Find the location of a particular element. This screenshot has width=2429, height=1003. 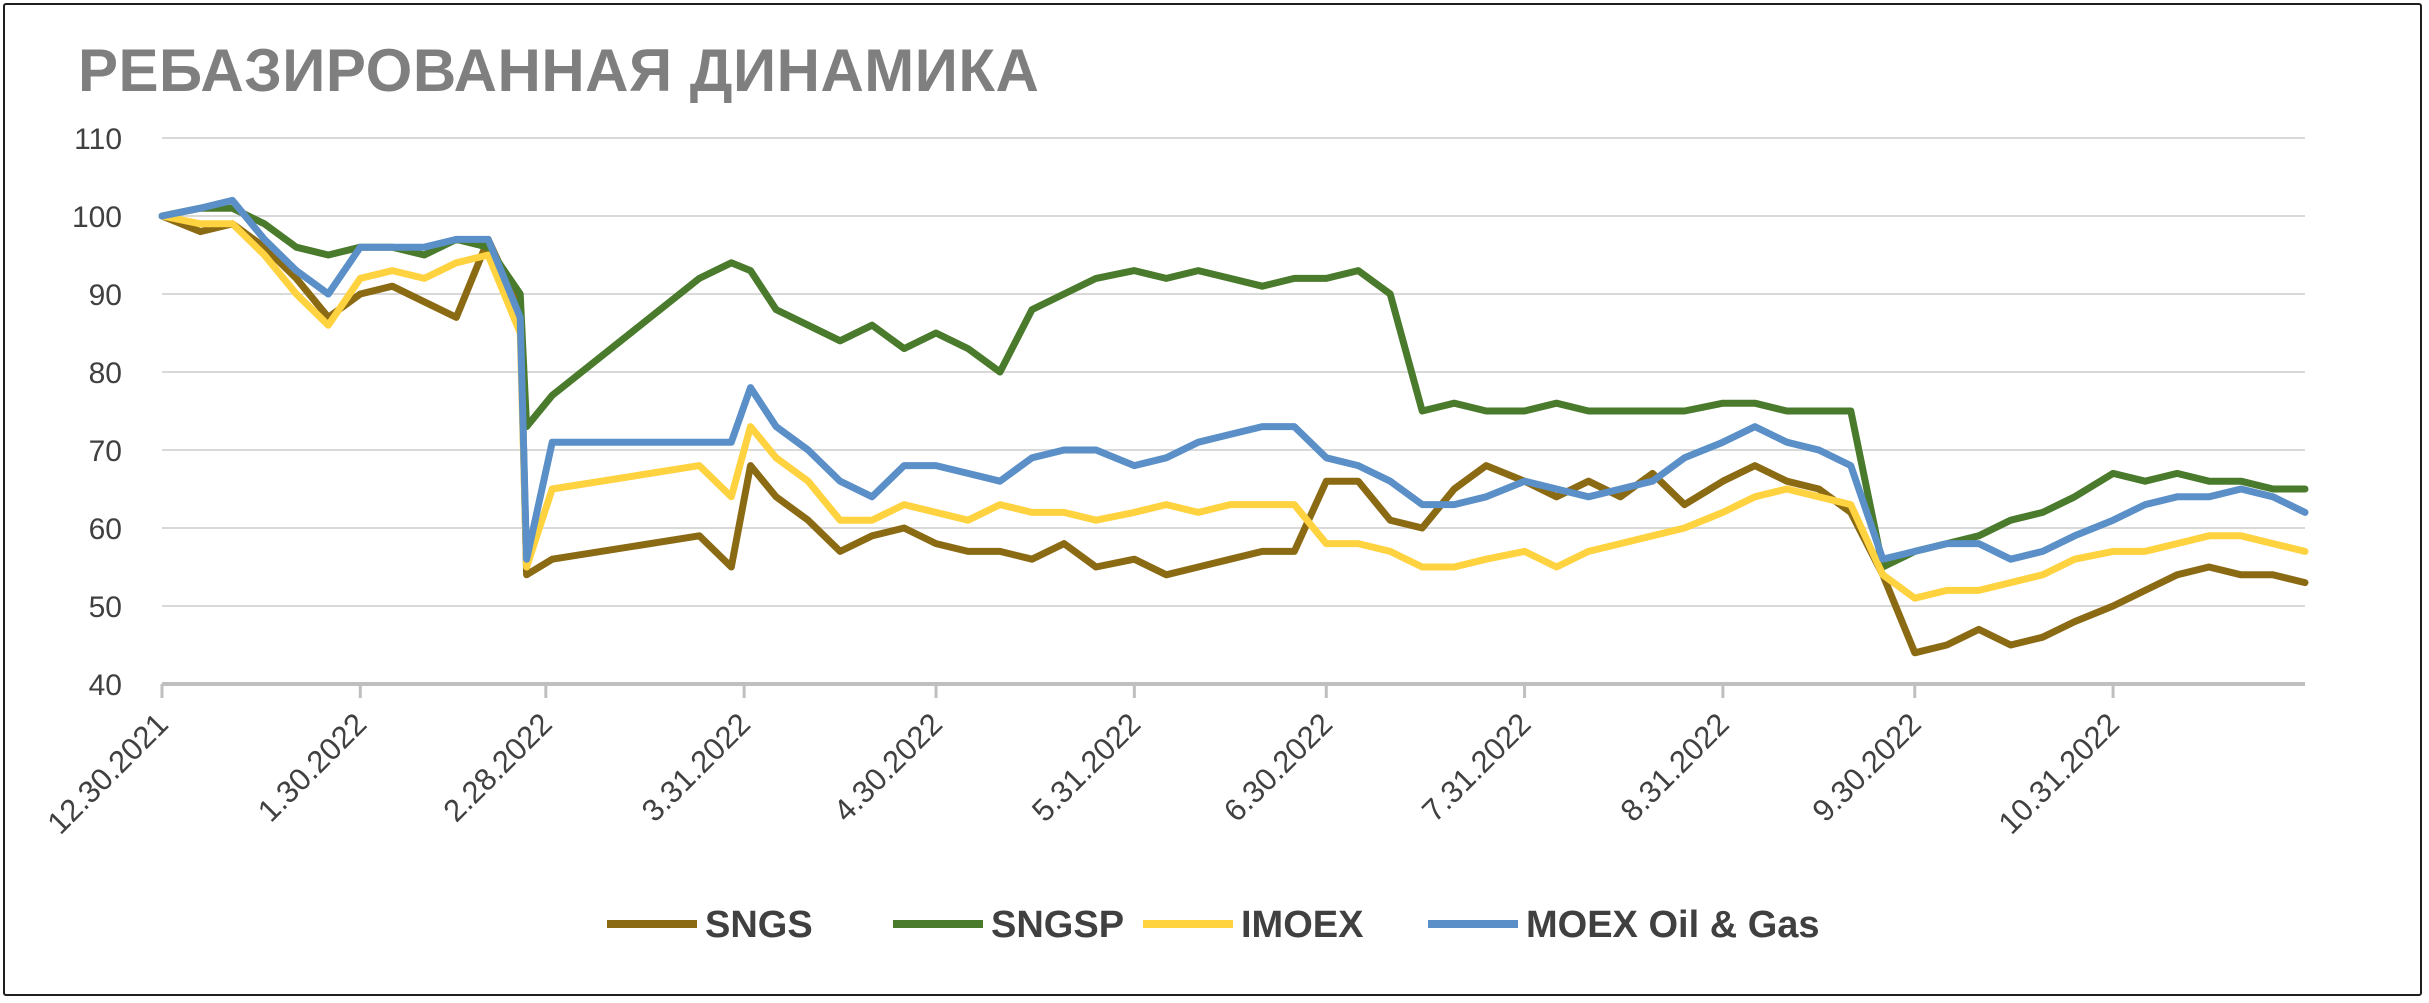

y-tick-label: 80 is located at coordinates (105, 373).